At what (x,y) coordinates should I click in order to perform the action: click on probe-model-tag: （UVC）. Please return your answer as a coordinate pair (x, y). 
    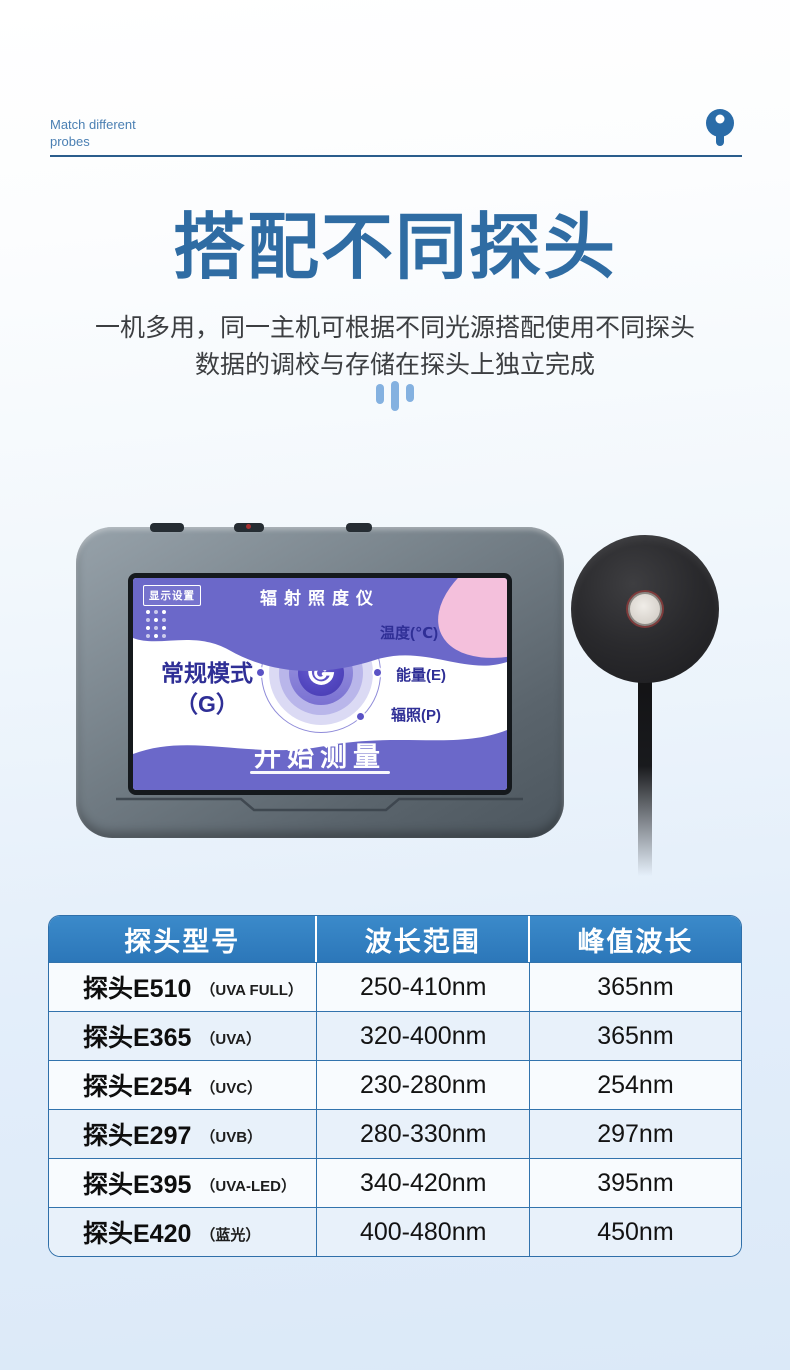
    Looking at the image, I should click on (231, 1088).